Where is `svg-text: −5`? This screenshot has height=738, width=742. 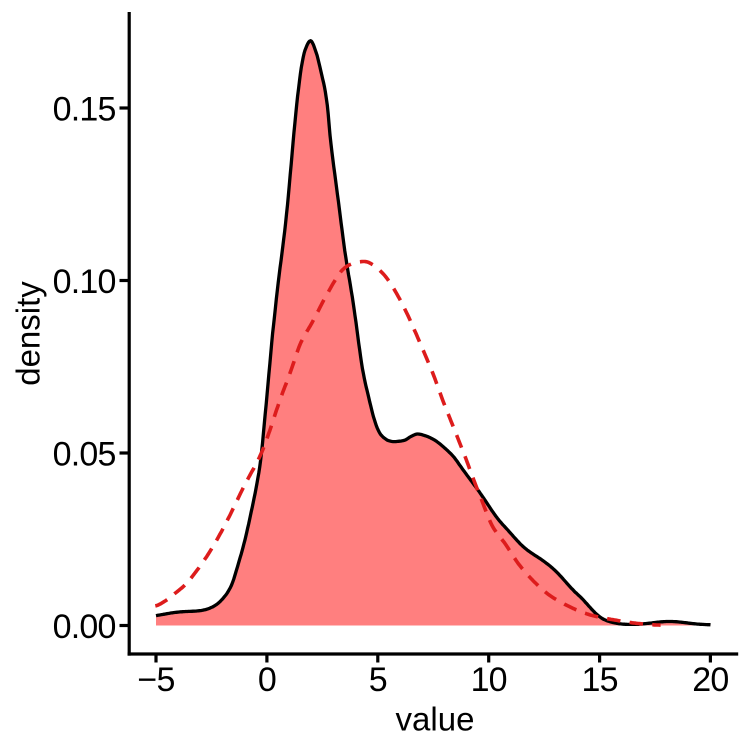
svg-text: −5 is located at coordinates (155, 680).